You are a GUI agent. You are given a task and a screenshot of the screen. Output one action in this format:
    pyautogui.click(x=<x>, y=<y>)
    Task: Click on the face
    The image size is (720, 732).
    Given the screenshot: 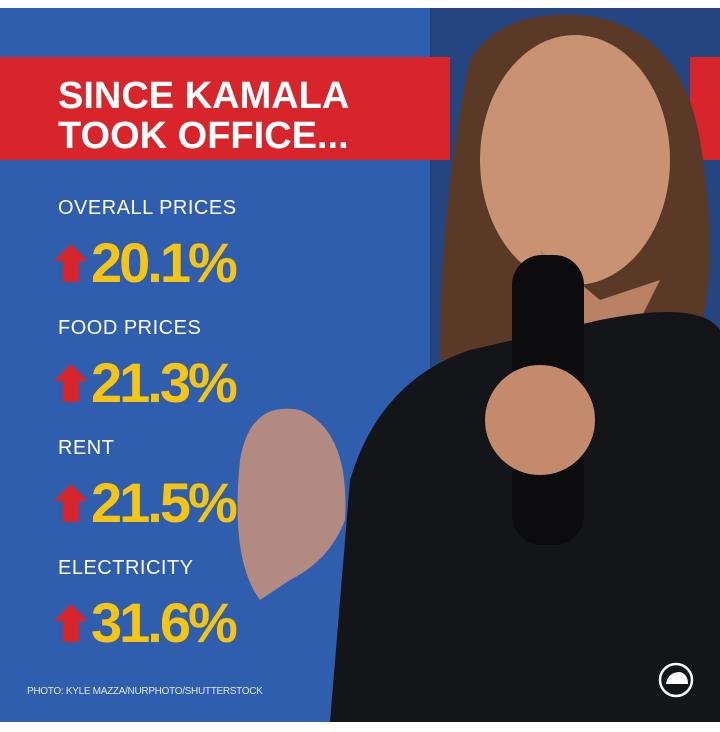 What is the action you would take?
    pyautogui.click(x=575, y=160)
    